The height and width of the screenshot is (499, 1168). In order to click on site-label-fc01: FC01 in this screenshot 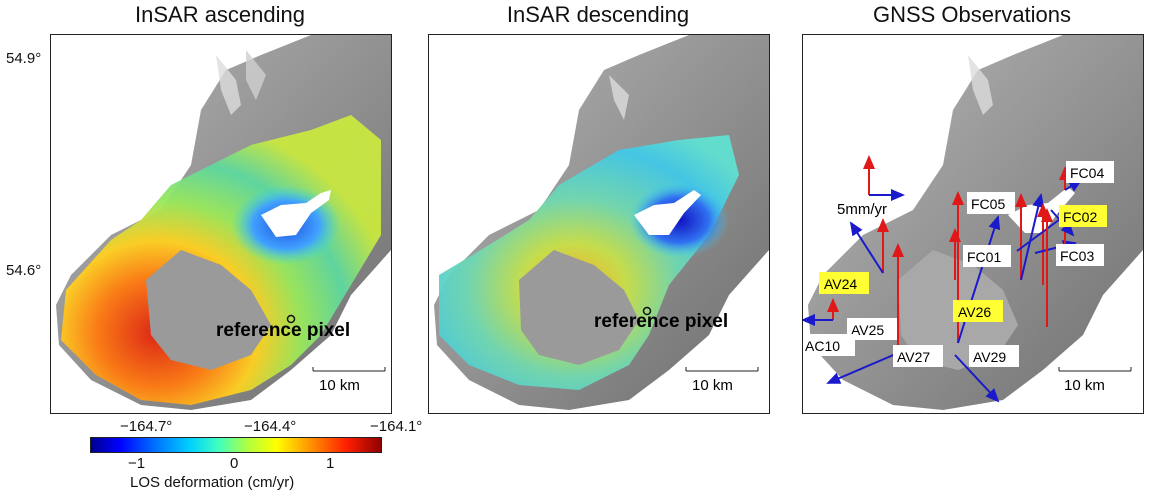, I will do `click(987, 256)`.